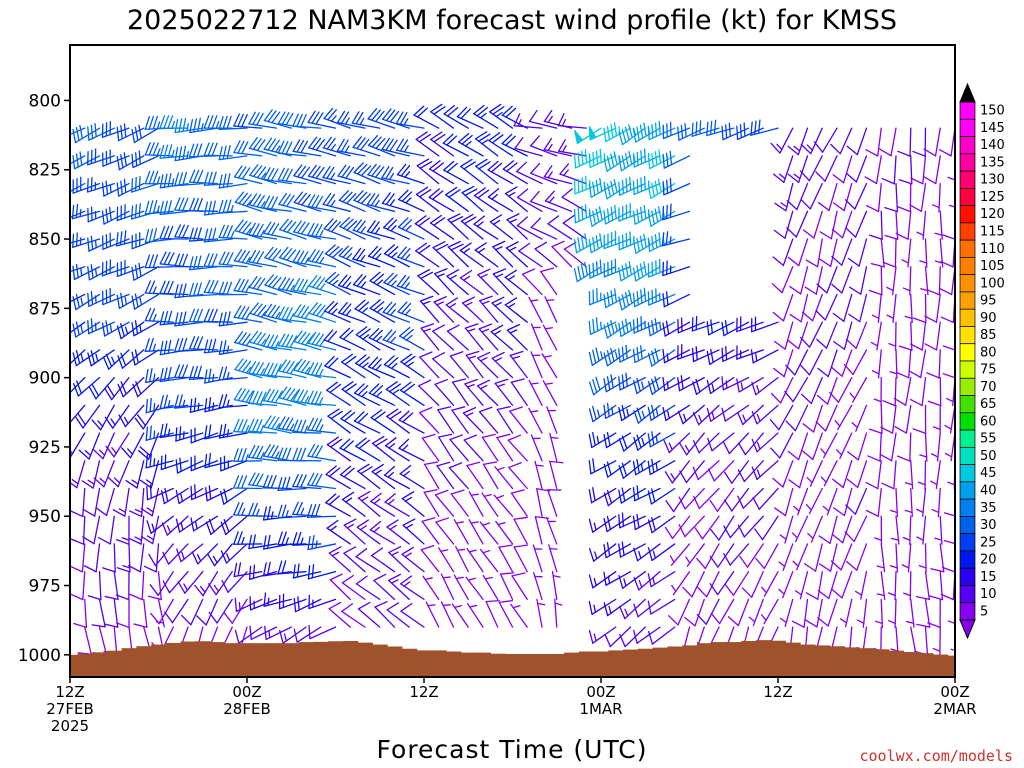 Image resolution: width=1024 pixels, height=768 pixels. Describe the element at coordinates (967, 179) in the screenshot. I see `colorbar-swatch` at that location.